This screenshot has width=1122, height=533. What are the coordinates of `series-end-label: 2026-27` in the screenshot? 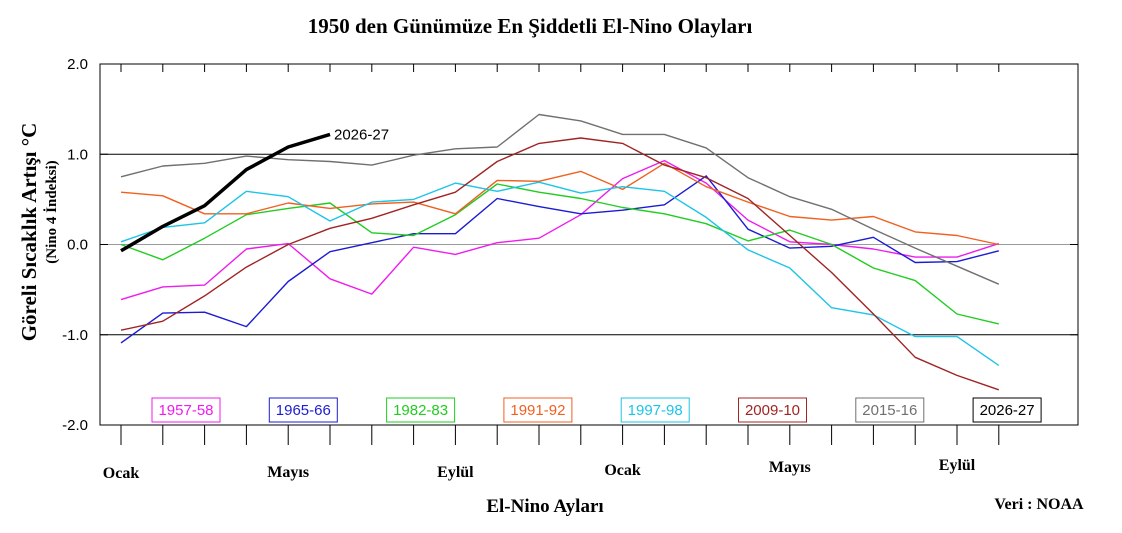 It's located at (361, 134).